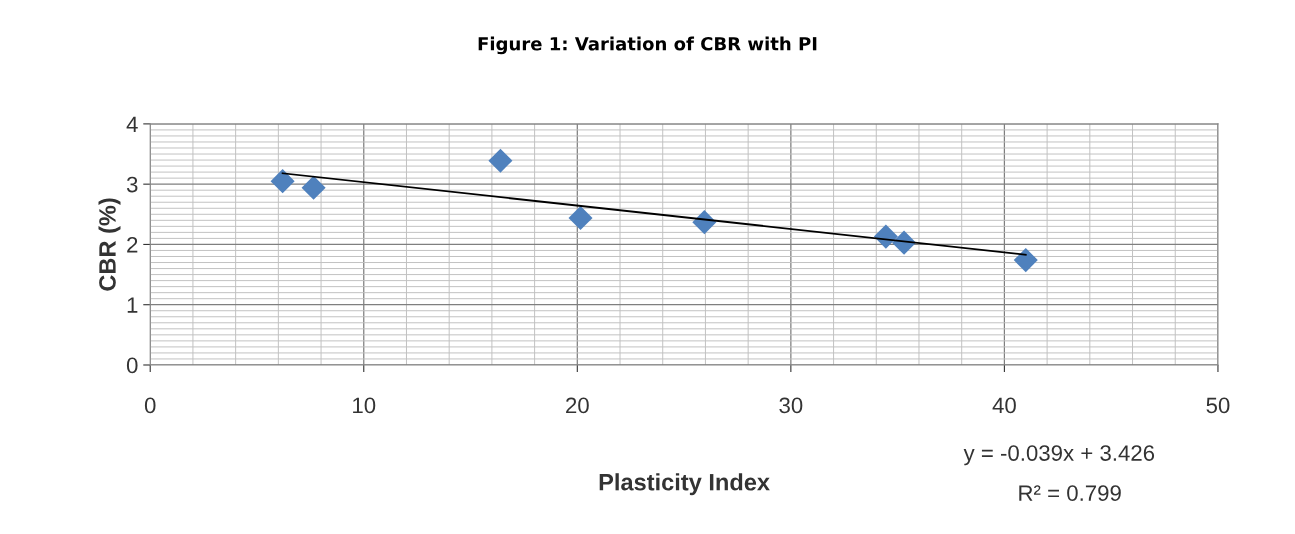 Image resolution: width=1295 pixels, height=534 pixels. Describe the element at coordinates (364, 405) in the screenshot. I see `x-tick-label: 10` at that location.